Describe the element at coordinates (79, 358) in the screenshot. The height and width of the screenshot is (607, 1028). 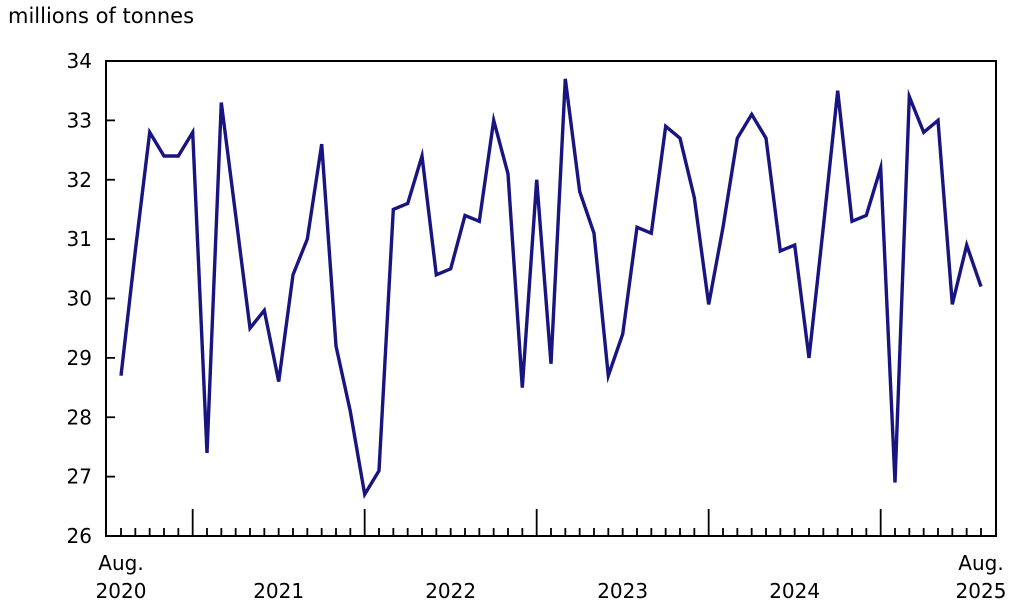
I see `y-tick-label: 29` at that location.